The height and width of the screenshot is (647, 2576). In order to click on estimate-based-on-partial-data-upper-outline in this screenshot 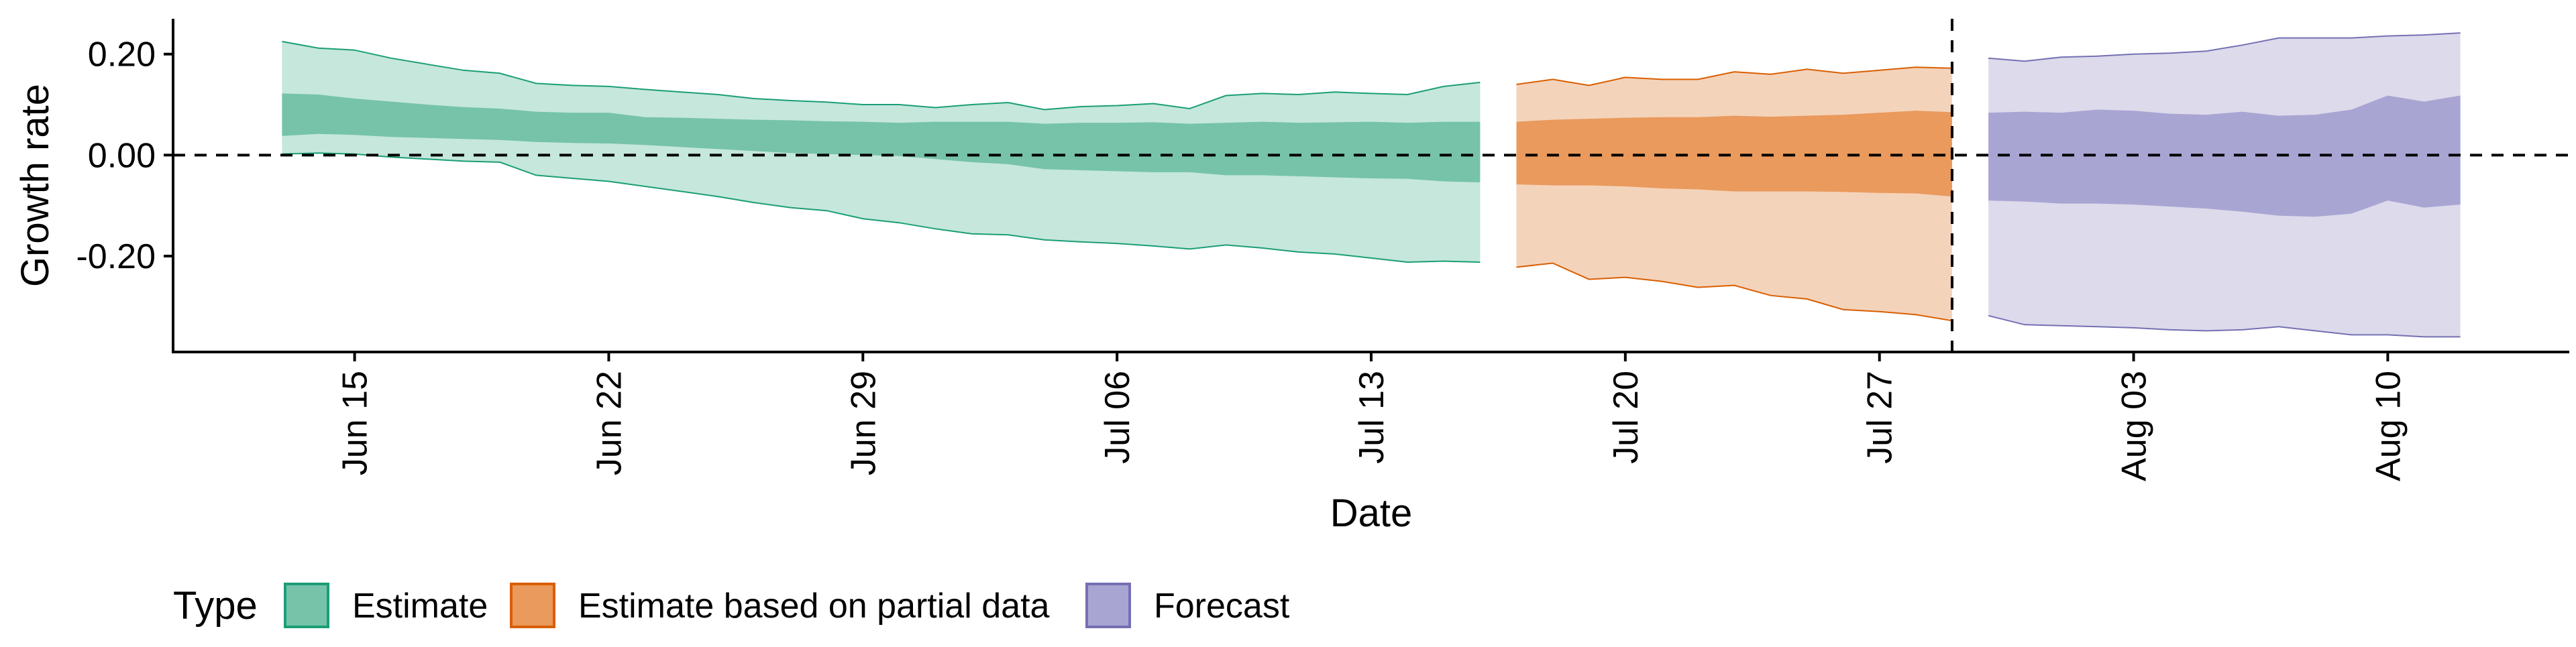, I will do `click(1734, 76)`.